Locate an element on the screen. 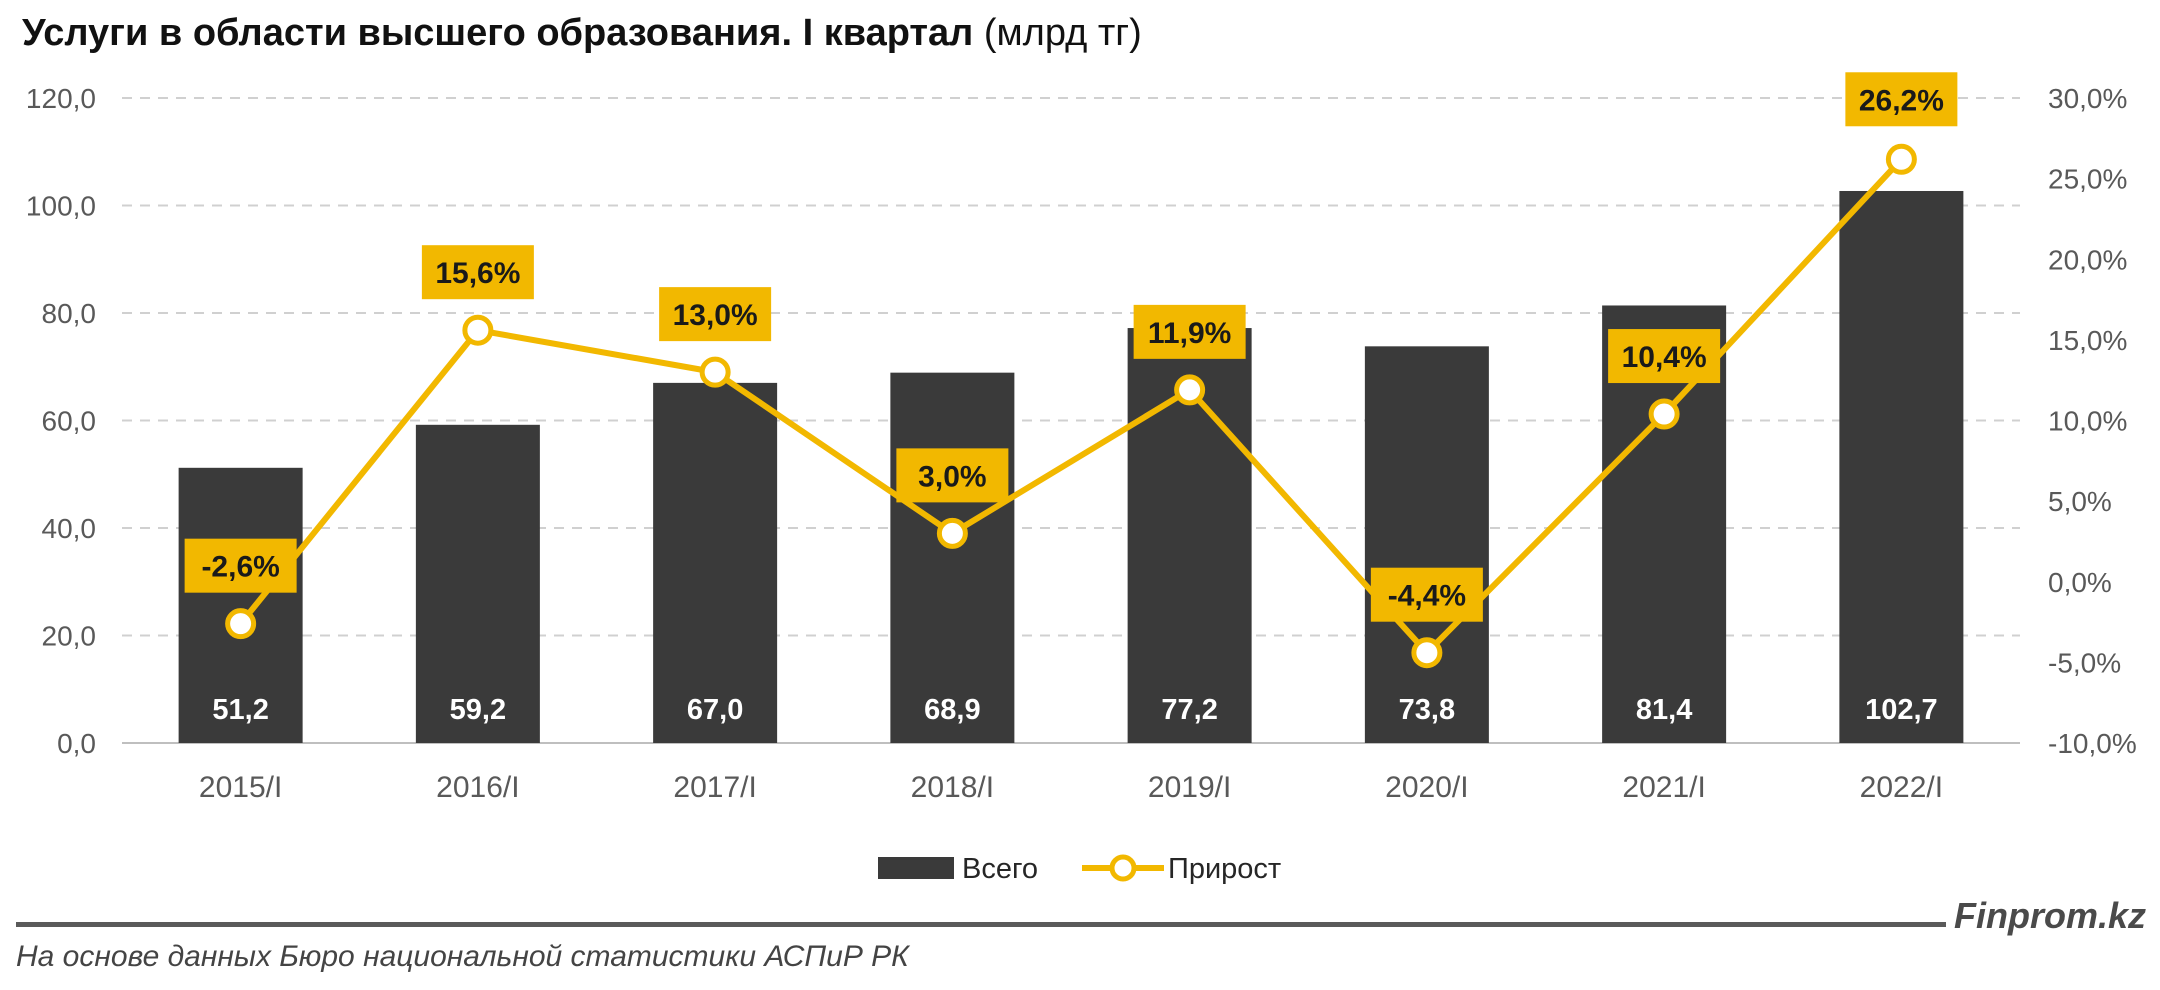 The width and height of the screenshot is (2160, 990). growth-value-label: -4,4% is located at coordinates (1427, 596).